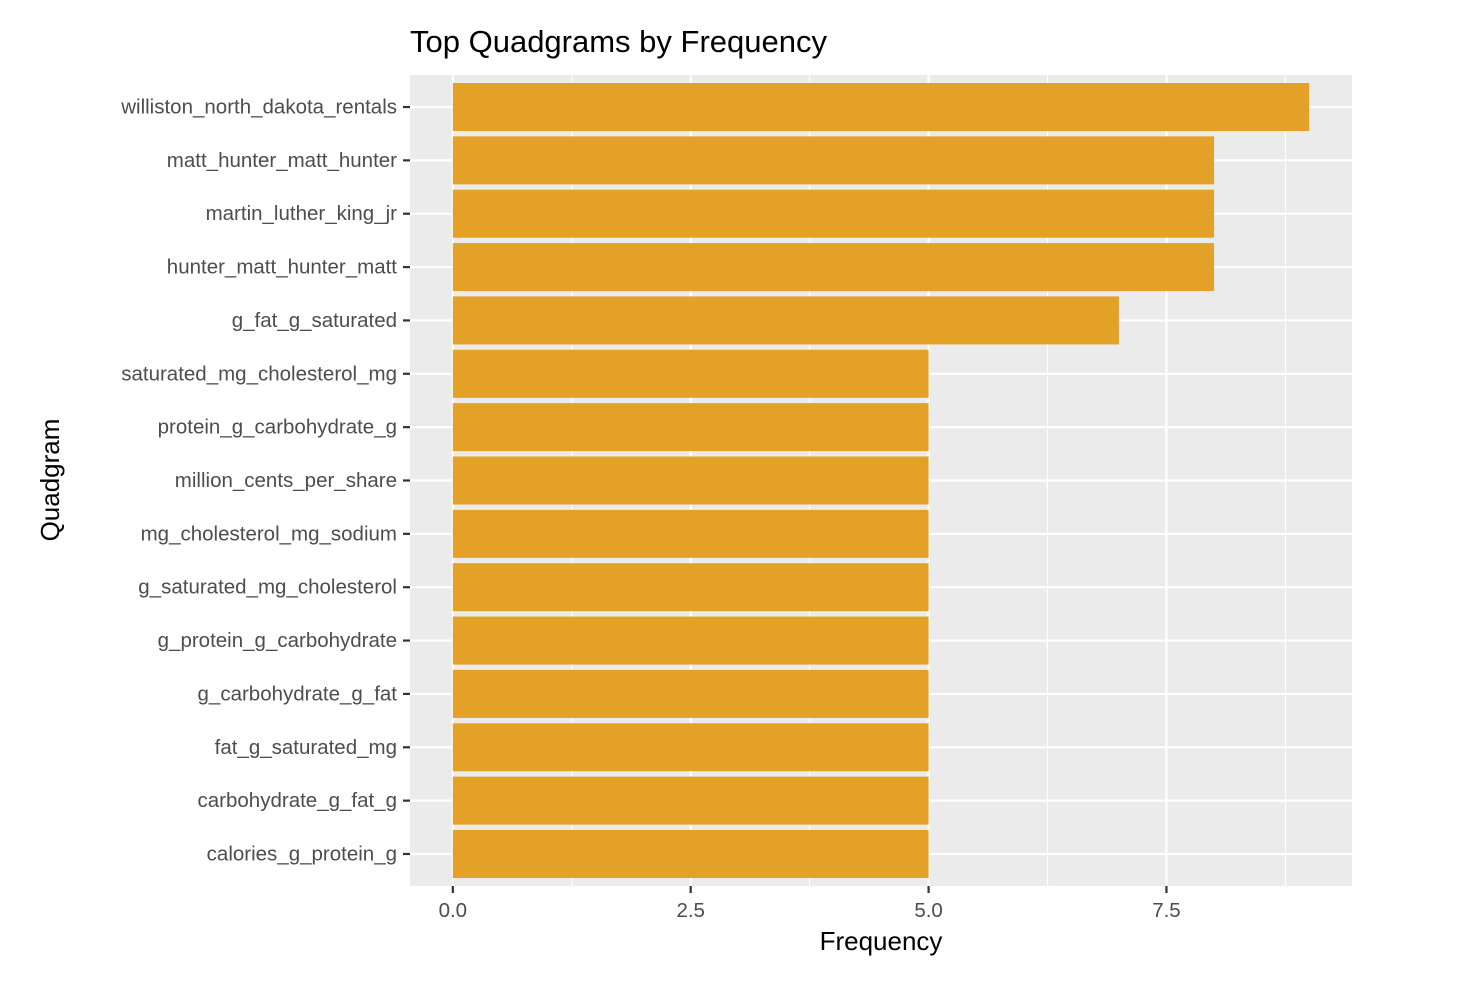 The width and height of the screenshot is (1458, 1001). Describe the element at coordinates (50, 480) in the screenshot. I see `y-axis-title: Quadgram` at that location.